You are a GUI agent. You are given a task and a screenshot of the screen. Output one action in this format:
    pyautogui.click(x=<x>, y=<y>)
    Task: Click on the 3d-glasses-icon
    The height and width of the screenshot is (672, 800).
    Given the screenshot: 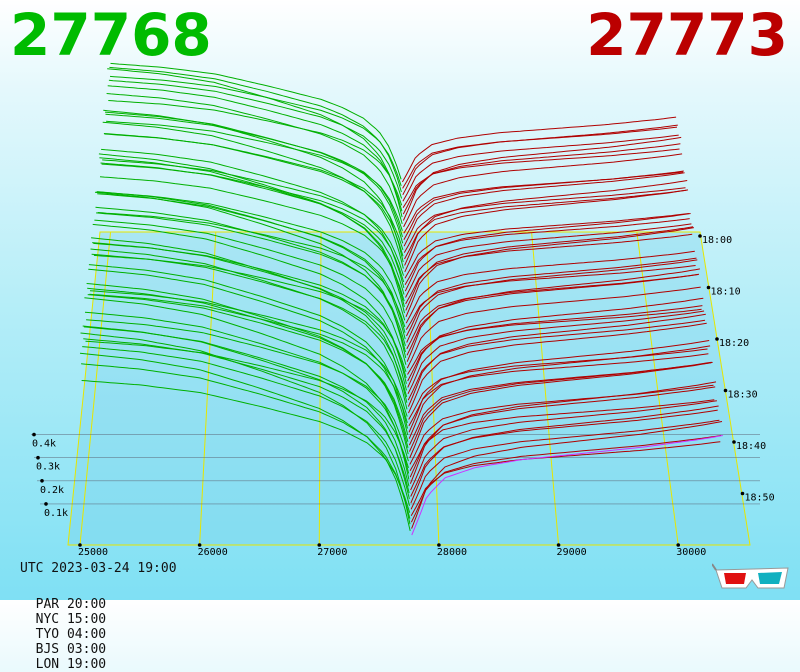 What is the action you would take?
    pyautogui.click(x=752, y=576)
    